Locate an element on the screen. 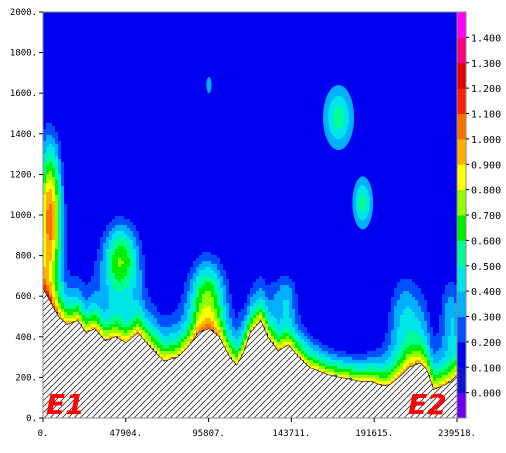  colorbar-label: 0.200 is located at coordinates (486, 343).